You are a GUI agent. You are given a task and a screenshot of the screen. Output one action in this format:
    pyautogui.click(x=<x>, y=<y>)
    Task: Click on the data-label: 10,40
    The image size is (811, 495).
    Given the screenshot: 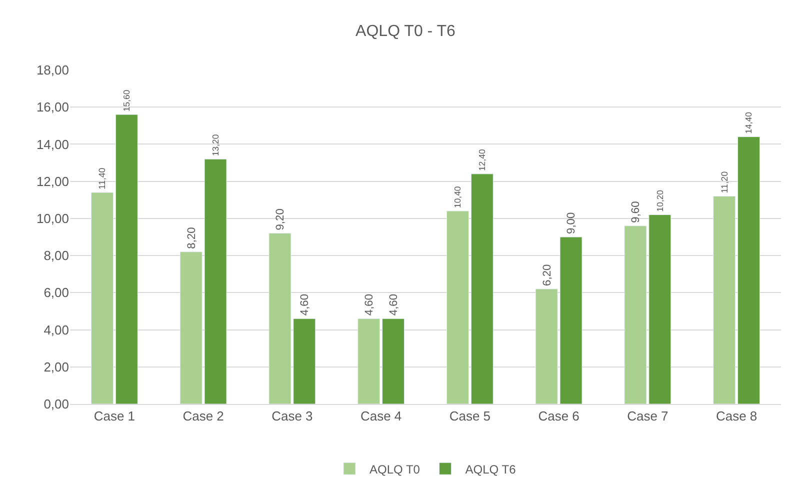 What is the action you would take?
    pyautogui.click(x=457, y=197)
    